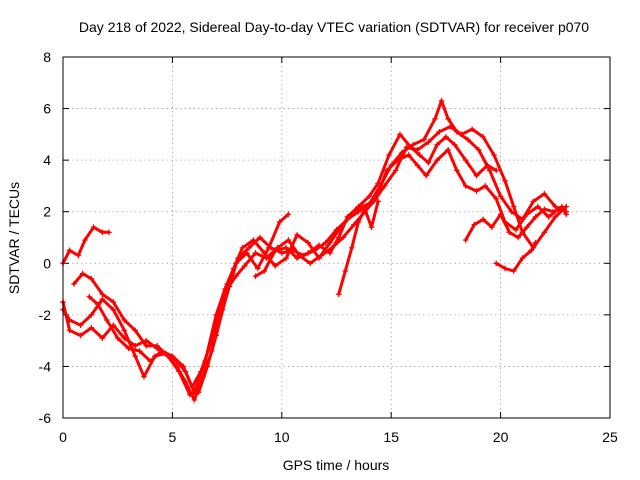 This screenshot has width=640, height=480. Describe the element at coordinates (45, 418) in the screenshot. I see `y-tick-label: -6` at that location.